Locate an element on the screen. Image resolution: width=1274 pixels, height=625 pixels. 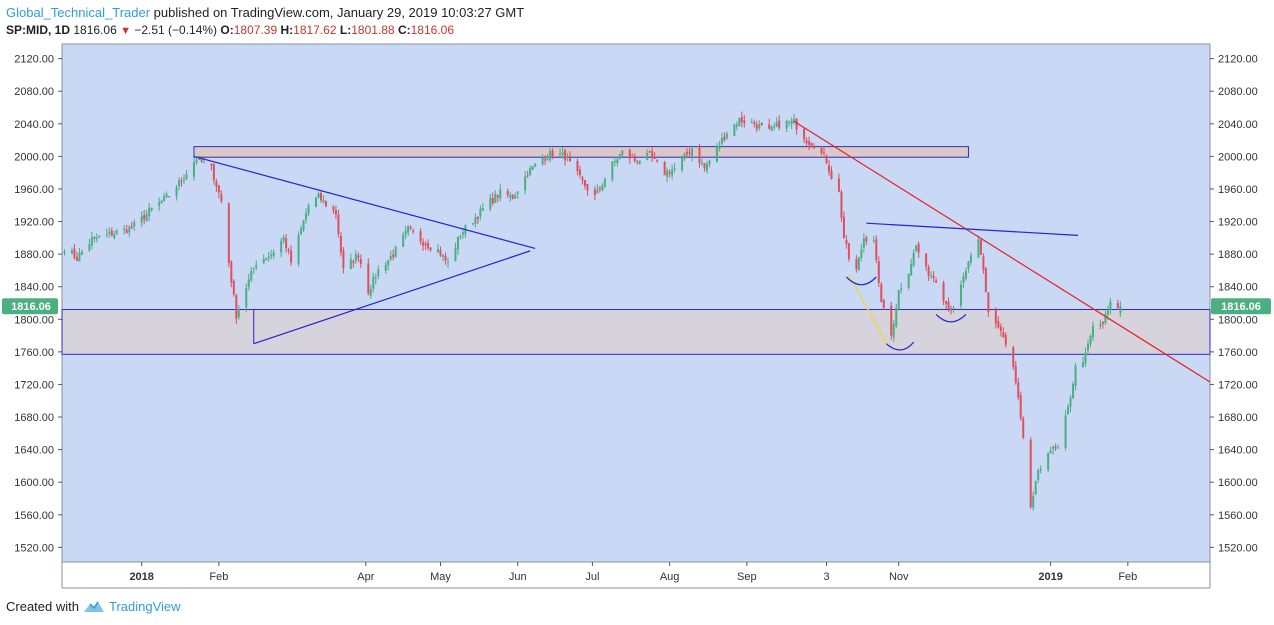
x-tick-label: Apr is located at coordinates (365, 577).